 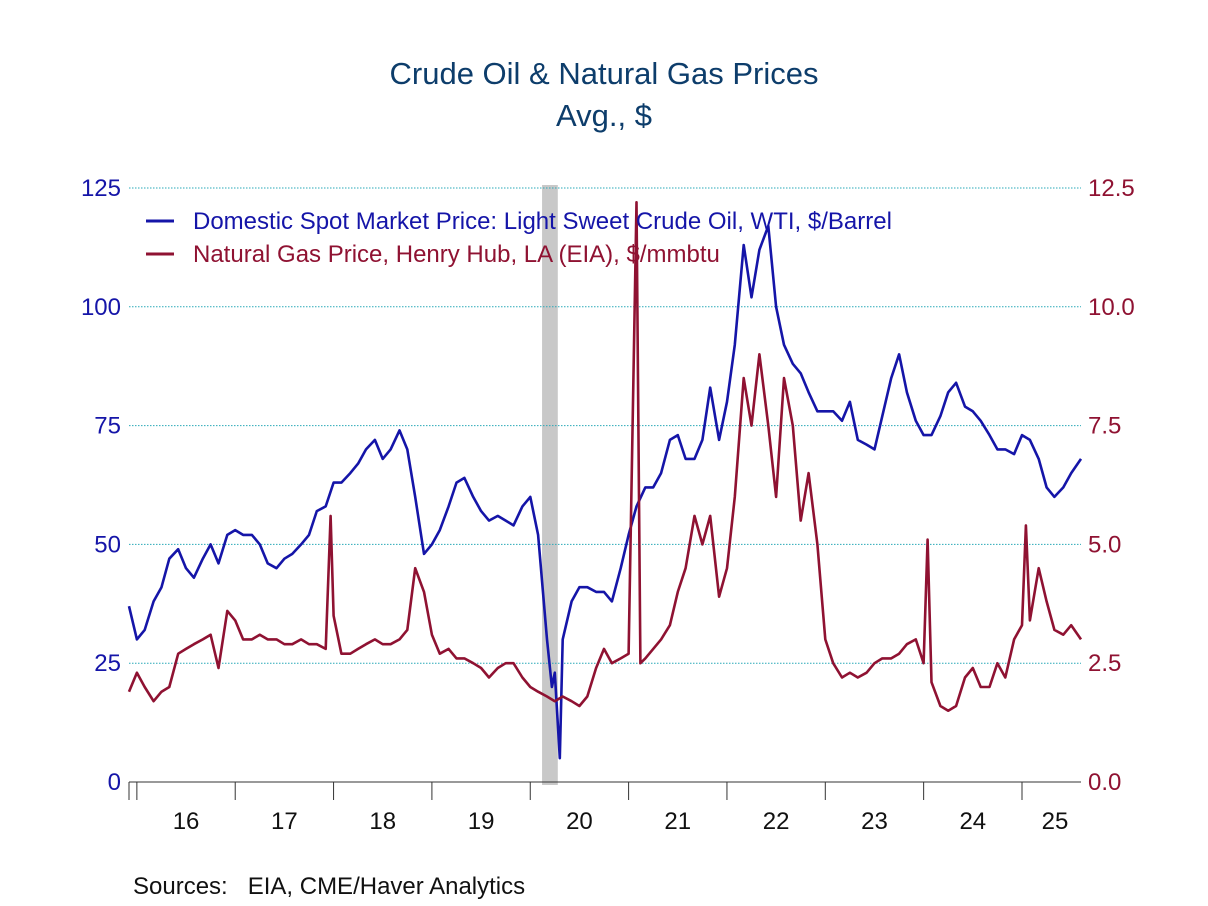 What do you see at coordinates (107, 426) in the screenshot?
I see `y-left-tick-label: 75` at bounding box center [107, 426].